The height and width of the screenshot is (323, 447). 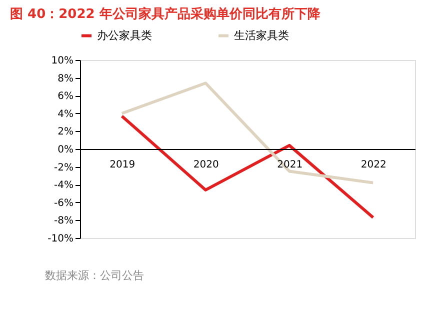 What do you see at coordinates (64, 221) in the screenshot?
I see `y-tick-label: -8%` at bounding box center [64, 221].